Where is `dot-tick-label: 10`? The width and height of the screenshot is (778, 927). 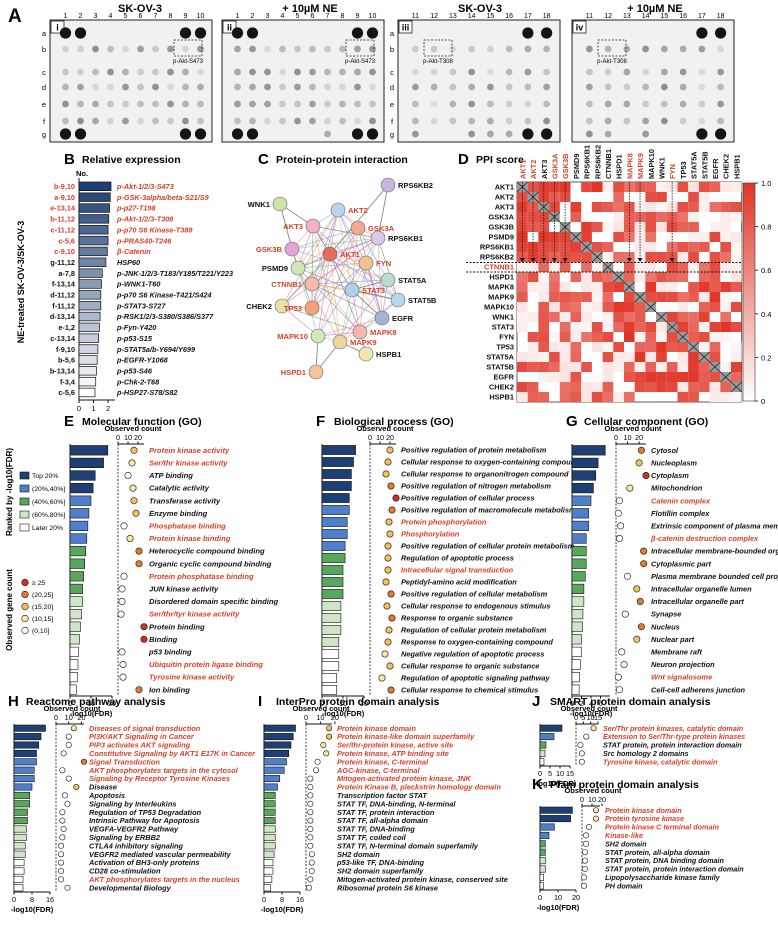 dot-tick-label: 10 is located at coordinates (320, 717).